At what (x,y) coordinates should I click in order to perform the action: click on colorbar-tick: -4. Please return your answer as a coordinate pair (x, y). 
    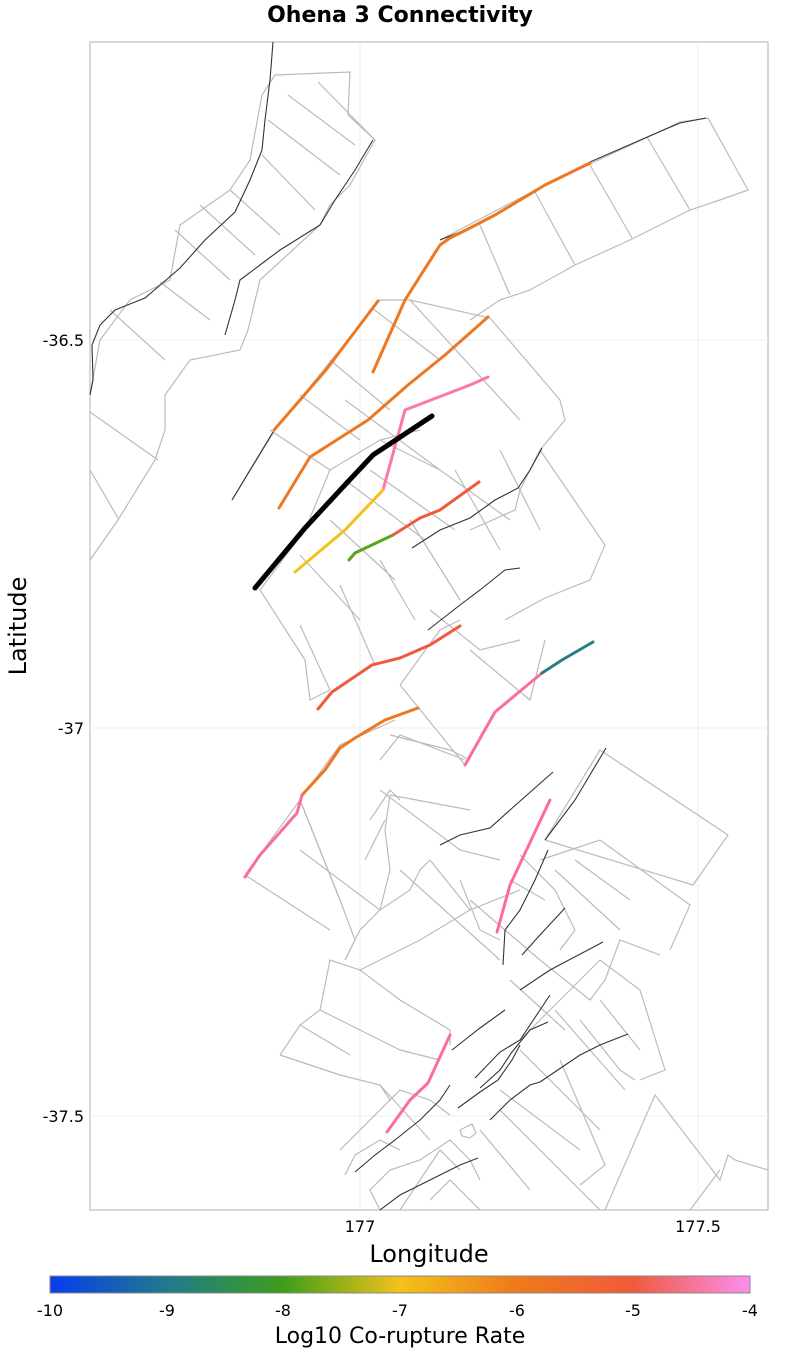
    Looking at the image, I should click on (750, 1310).